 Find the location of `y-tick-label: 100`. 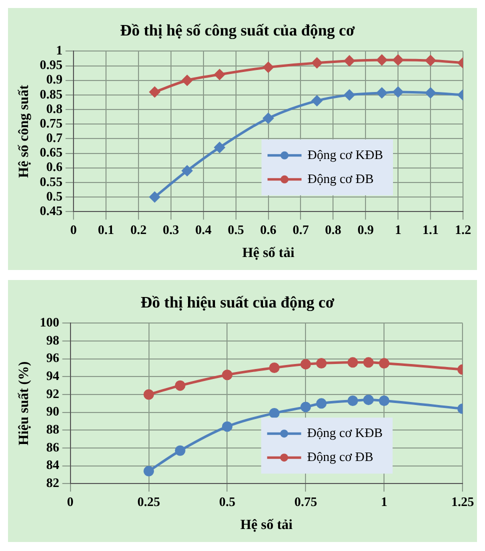

y-tick-label: 100 is located at coordinates (50, 322).